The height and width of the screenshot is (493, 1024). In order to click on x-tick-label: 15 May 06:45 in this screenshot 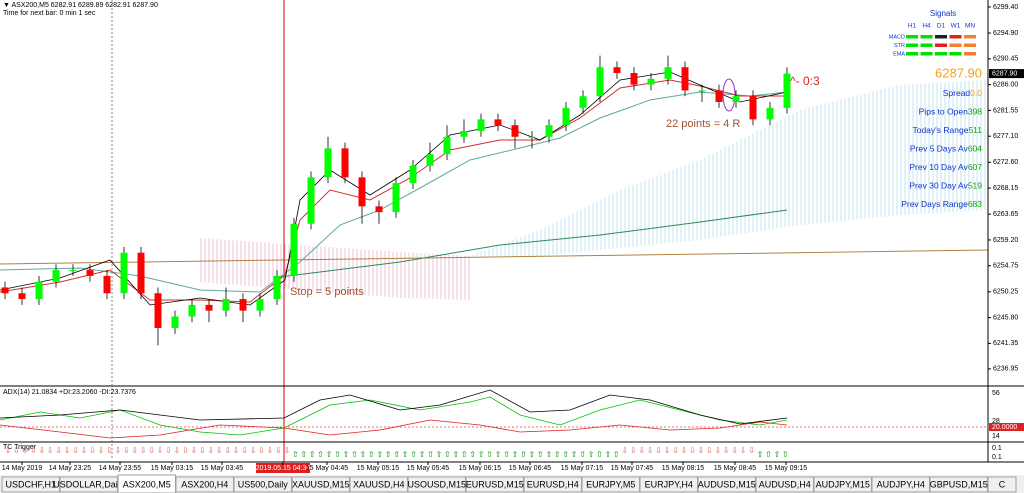, I will do `click(530, 468)`.